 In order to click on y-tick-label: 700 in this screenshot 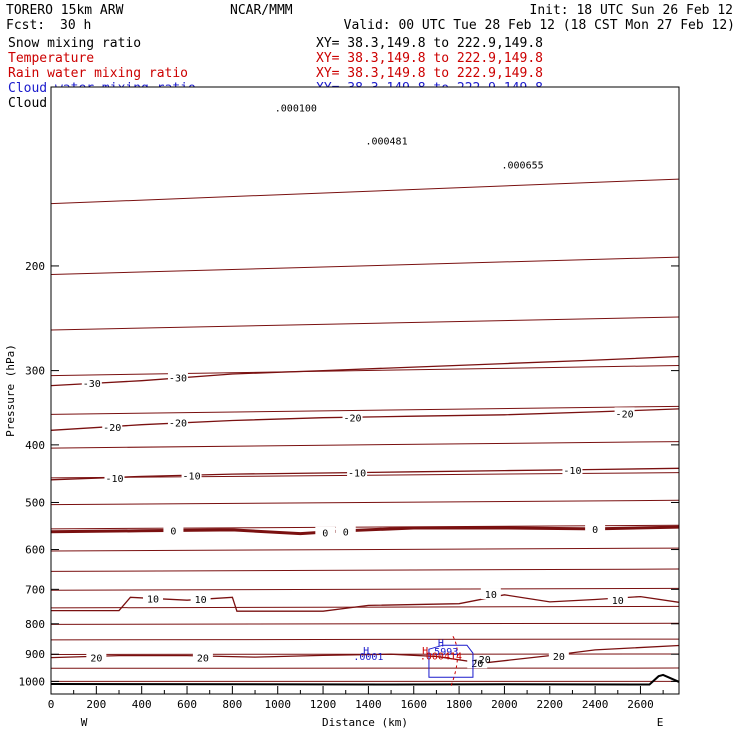, I will do `click(35, 589)`.